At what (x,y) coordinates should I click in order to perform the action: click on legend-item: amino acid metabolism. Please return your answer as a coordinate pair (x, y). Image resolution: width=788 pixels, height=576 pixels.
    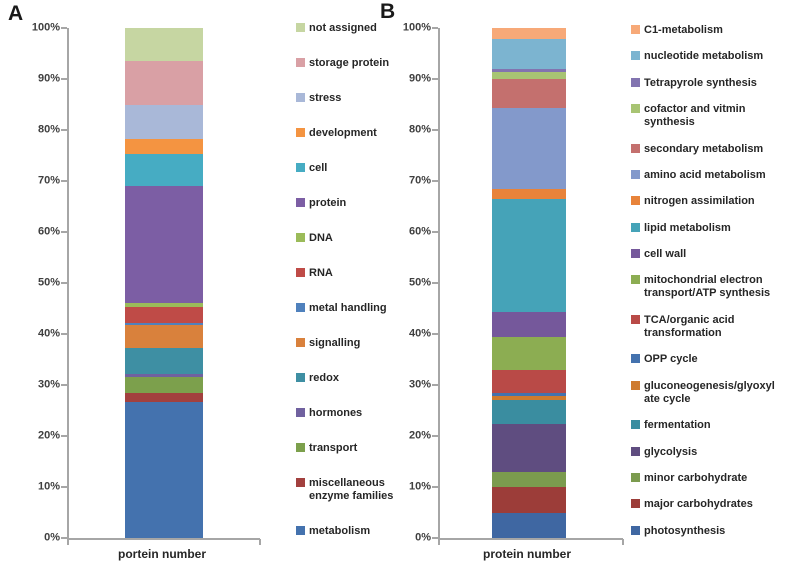
    Looking at the image, I should click on (703, 175).